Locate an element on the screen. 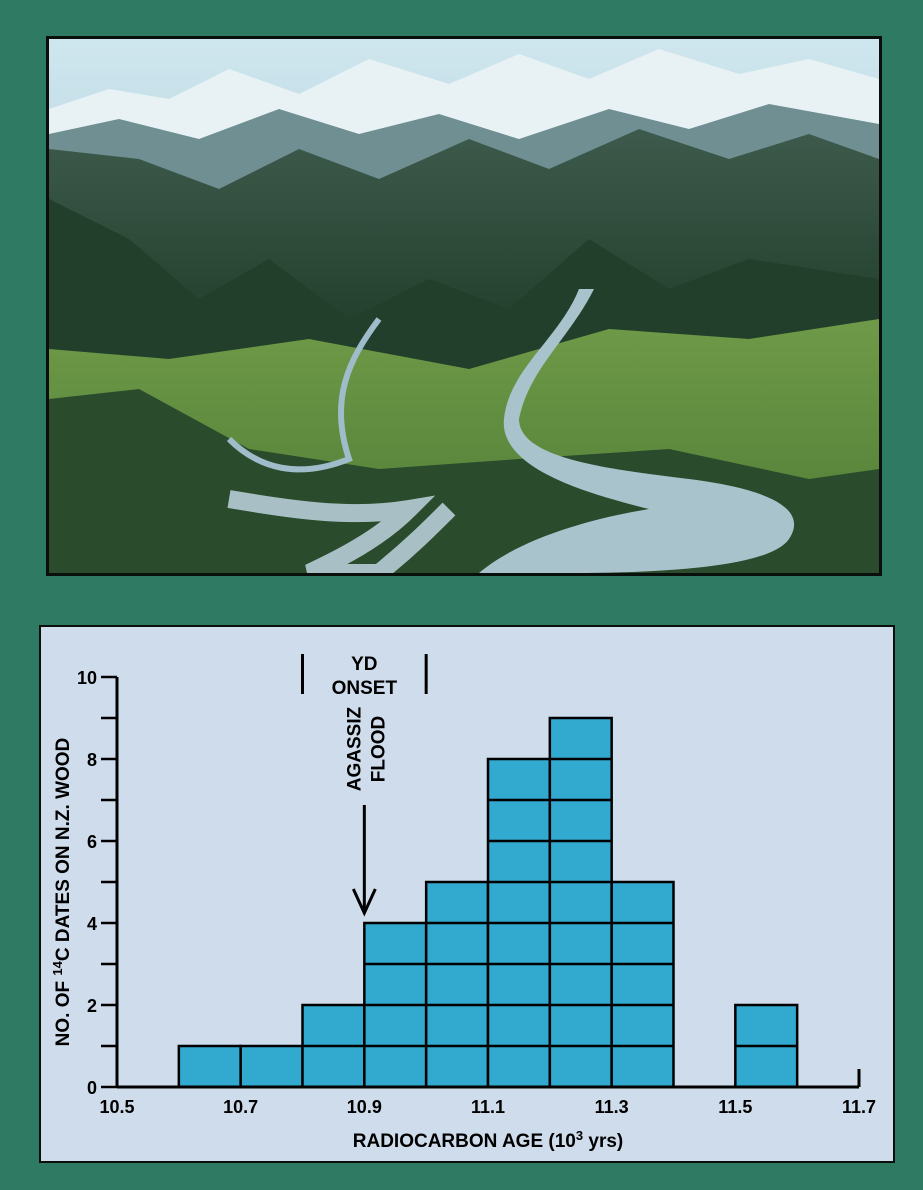 The width and height of the screenshot is (923, 1190). x-tick-label-1: 10.7 is located at coordinates (240, 1107).